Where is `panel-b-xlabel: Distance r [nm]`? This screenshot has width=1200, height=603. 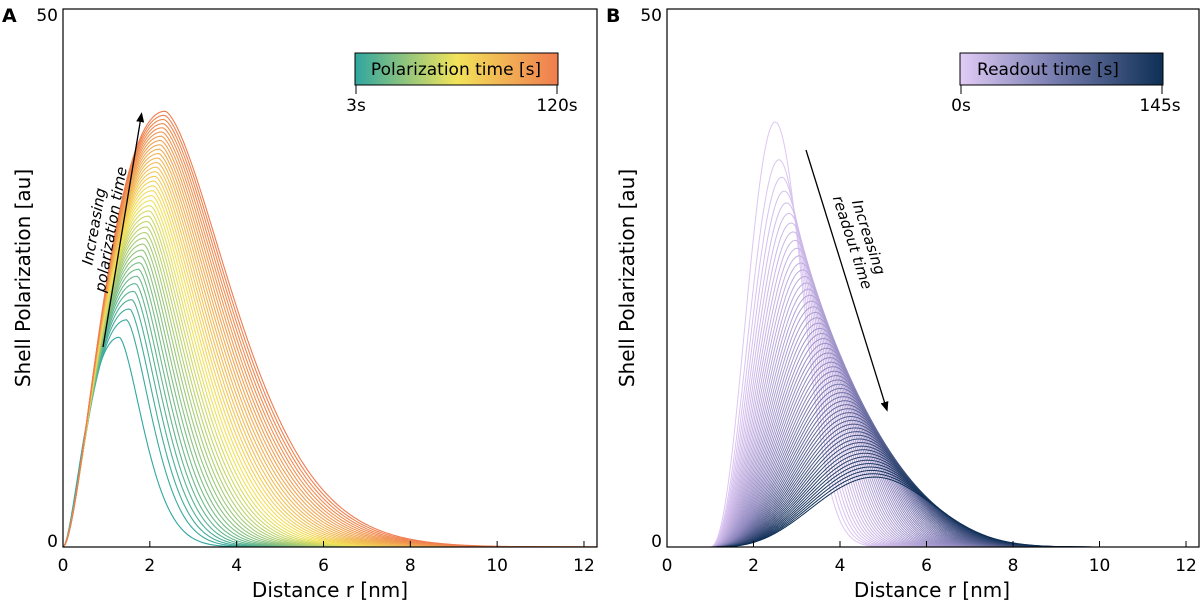 panel-b-xlabel: Distance r [nm] is located at coordinates (932, 590).